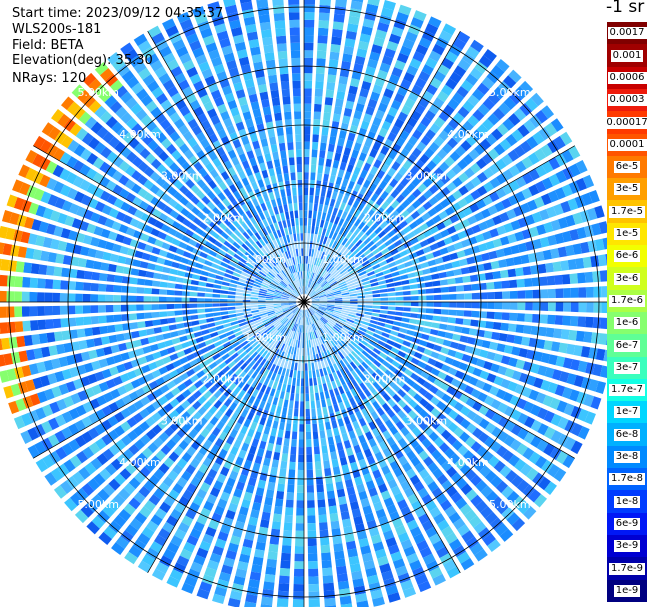 The image size is (647, 607). What do you see at coordinates (627, 55) in the screenshot?
I see `colorbar-tick-label: 0.001` at bounding box center [627, 55].